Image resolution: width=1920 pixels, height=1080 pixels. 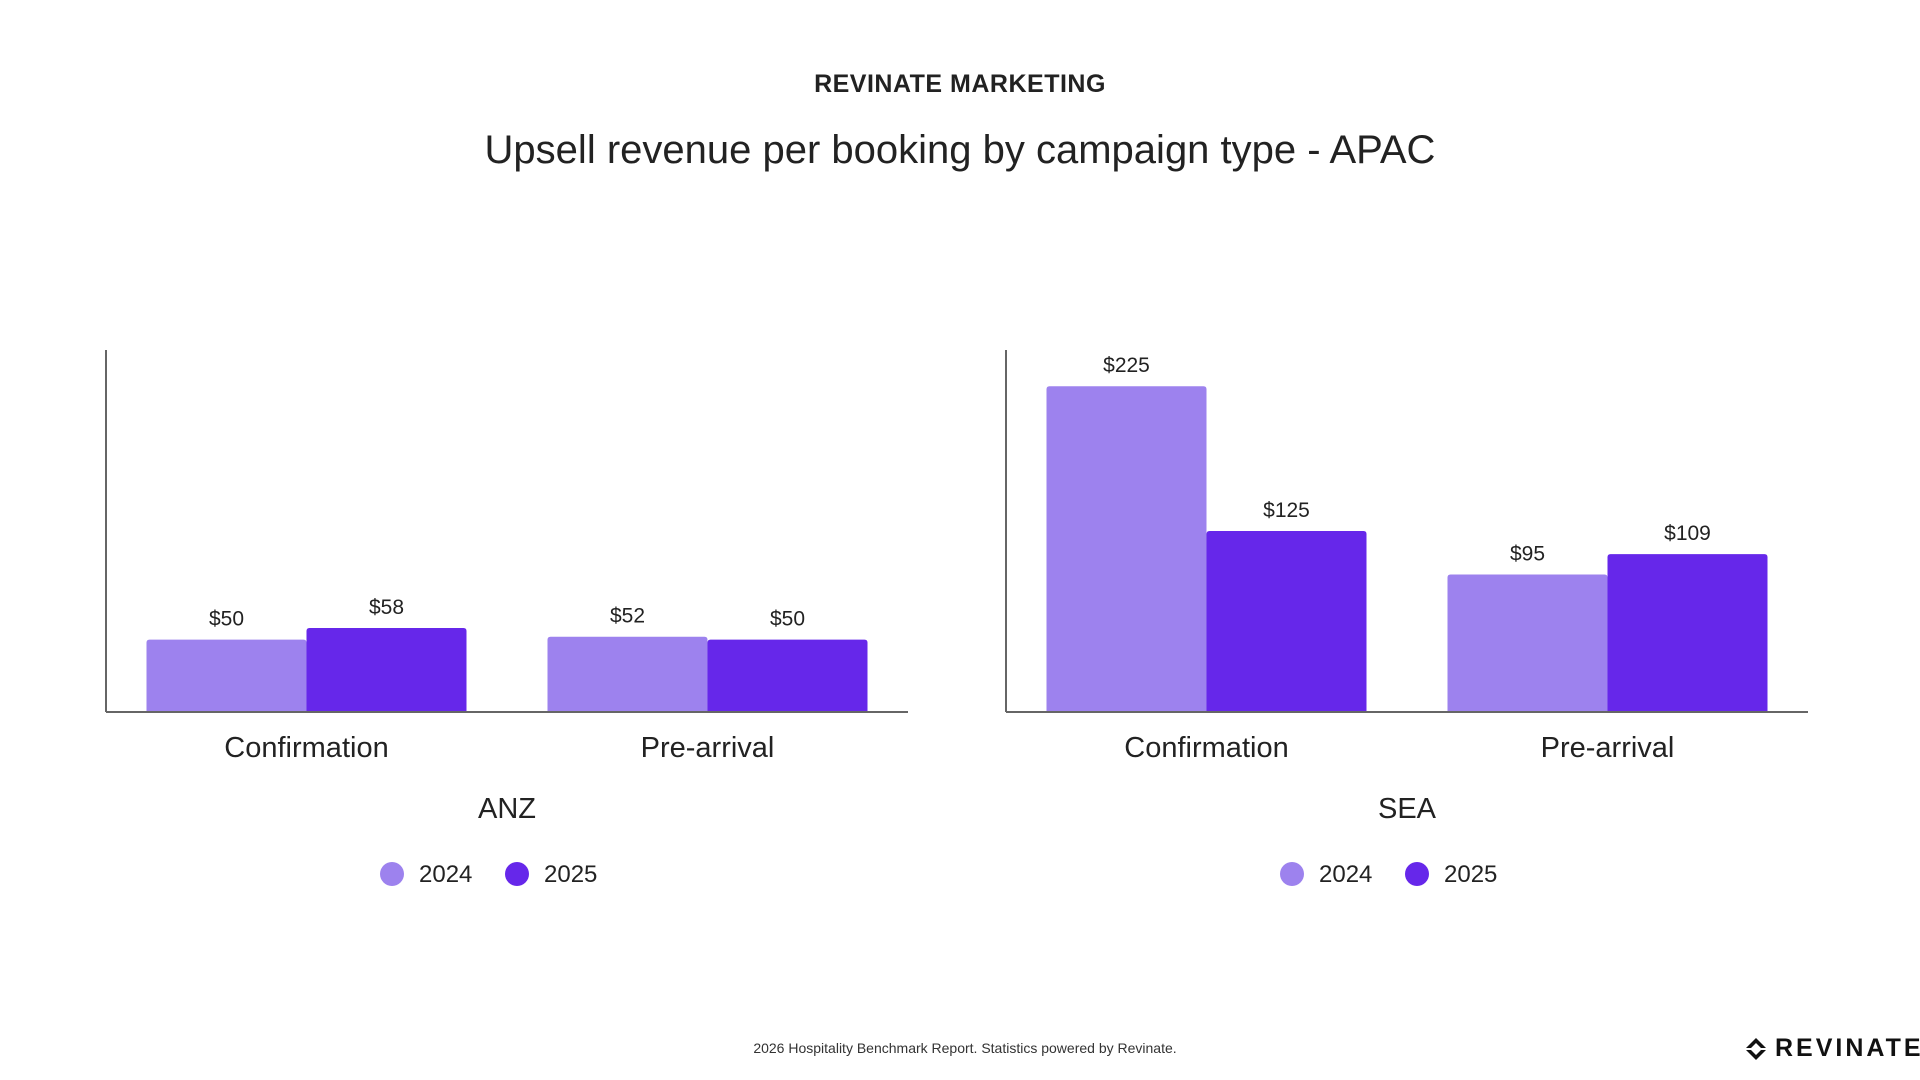 I want to click on data-label: $109, so click(x=1687, y=533).